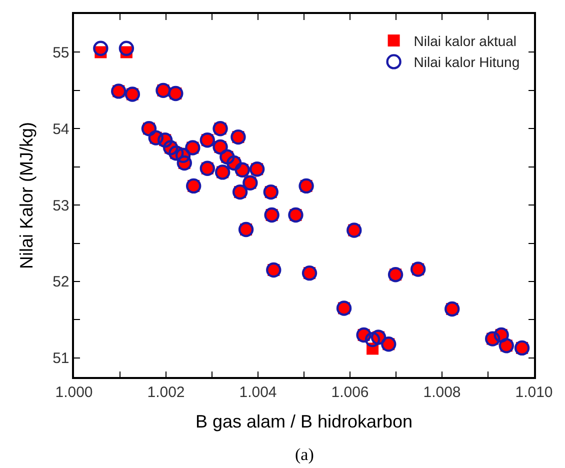 The image size is (565, 468). What do you see at coordinates (61, 282) in the screenshot?
I see `y-tick-label: 52` at bounding box center [61, 282].